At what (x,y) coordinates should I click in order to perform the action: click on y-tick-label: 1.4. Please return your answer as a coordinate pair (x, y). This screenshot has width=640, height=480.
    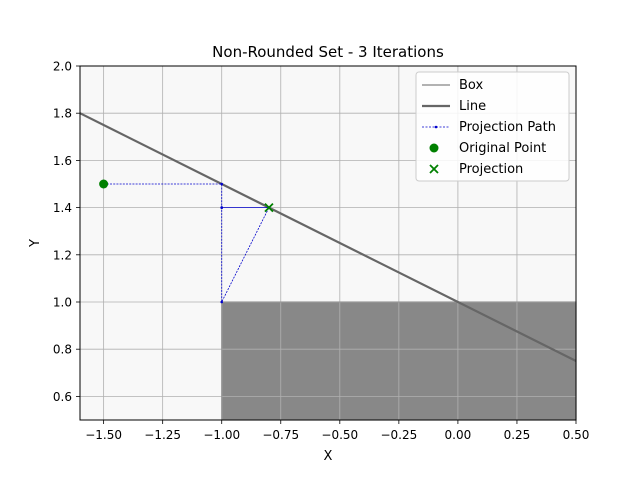
    Looking at the image, I should click on (62, 208).